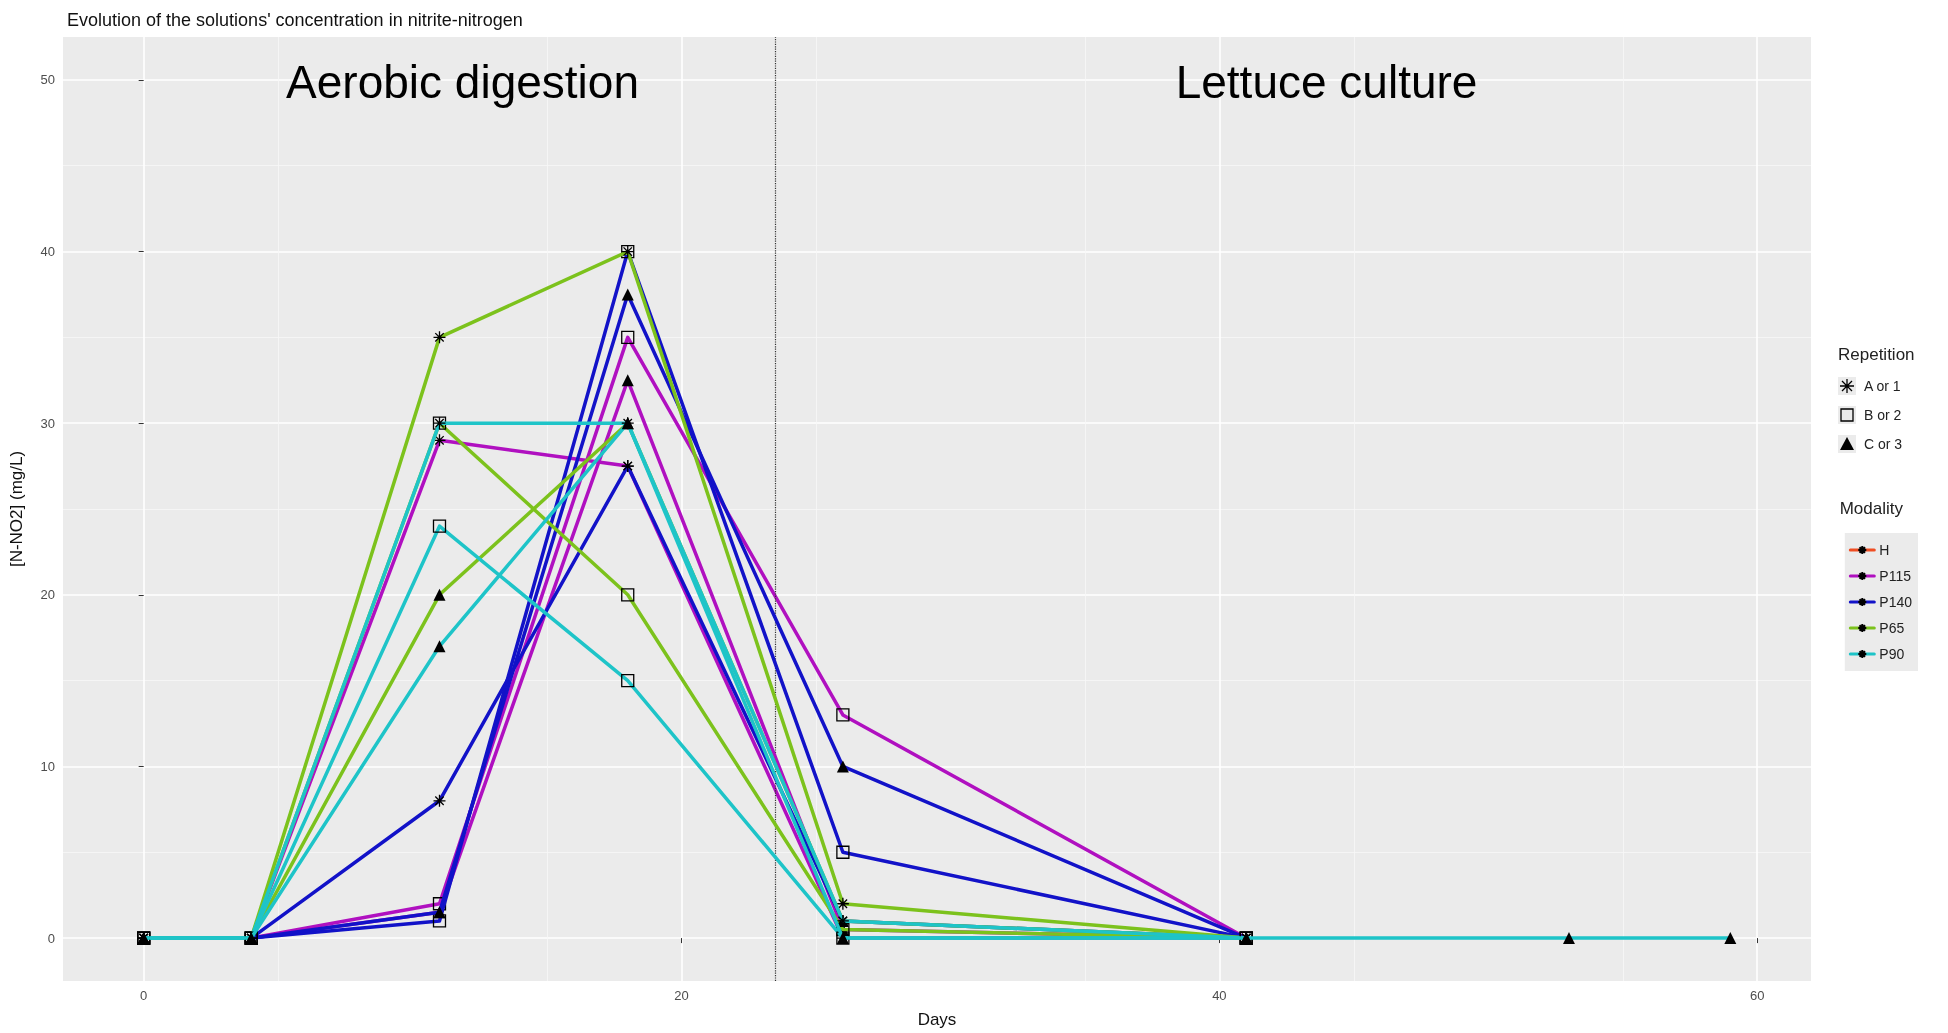  What do you see at coordinates (47, 595) in the screenshot?
I see `y-tick-label: 20` at bounding box center [47, 595].